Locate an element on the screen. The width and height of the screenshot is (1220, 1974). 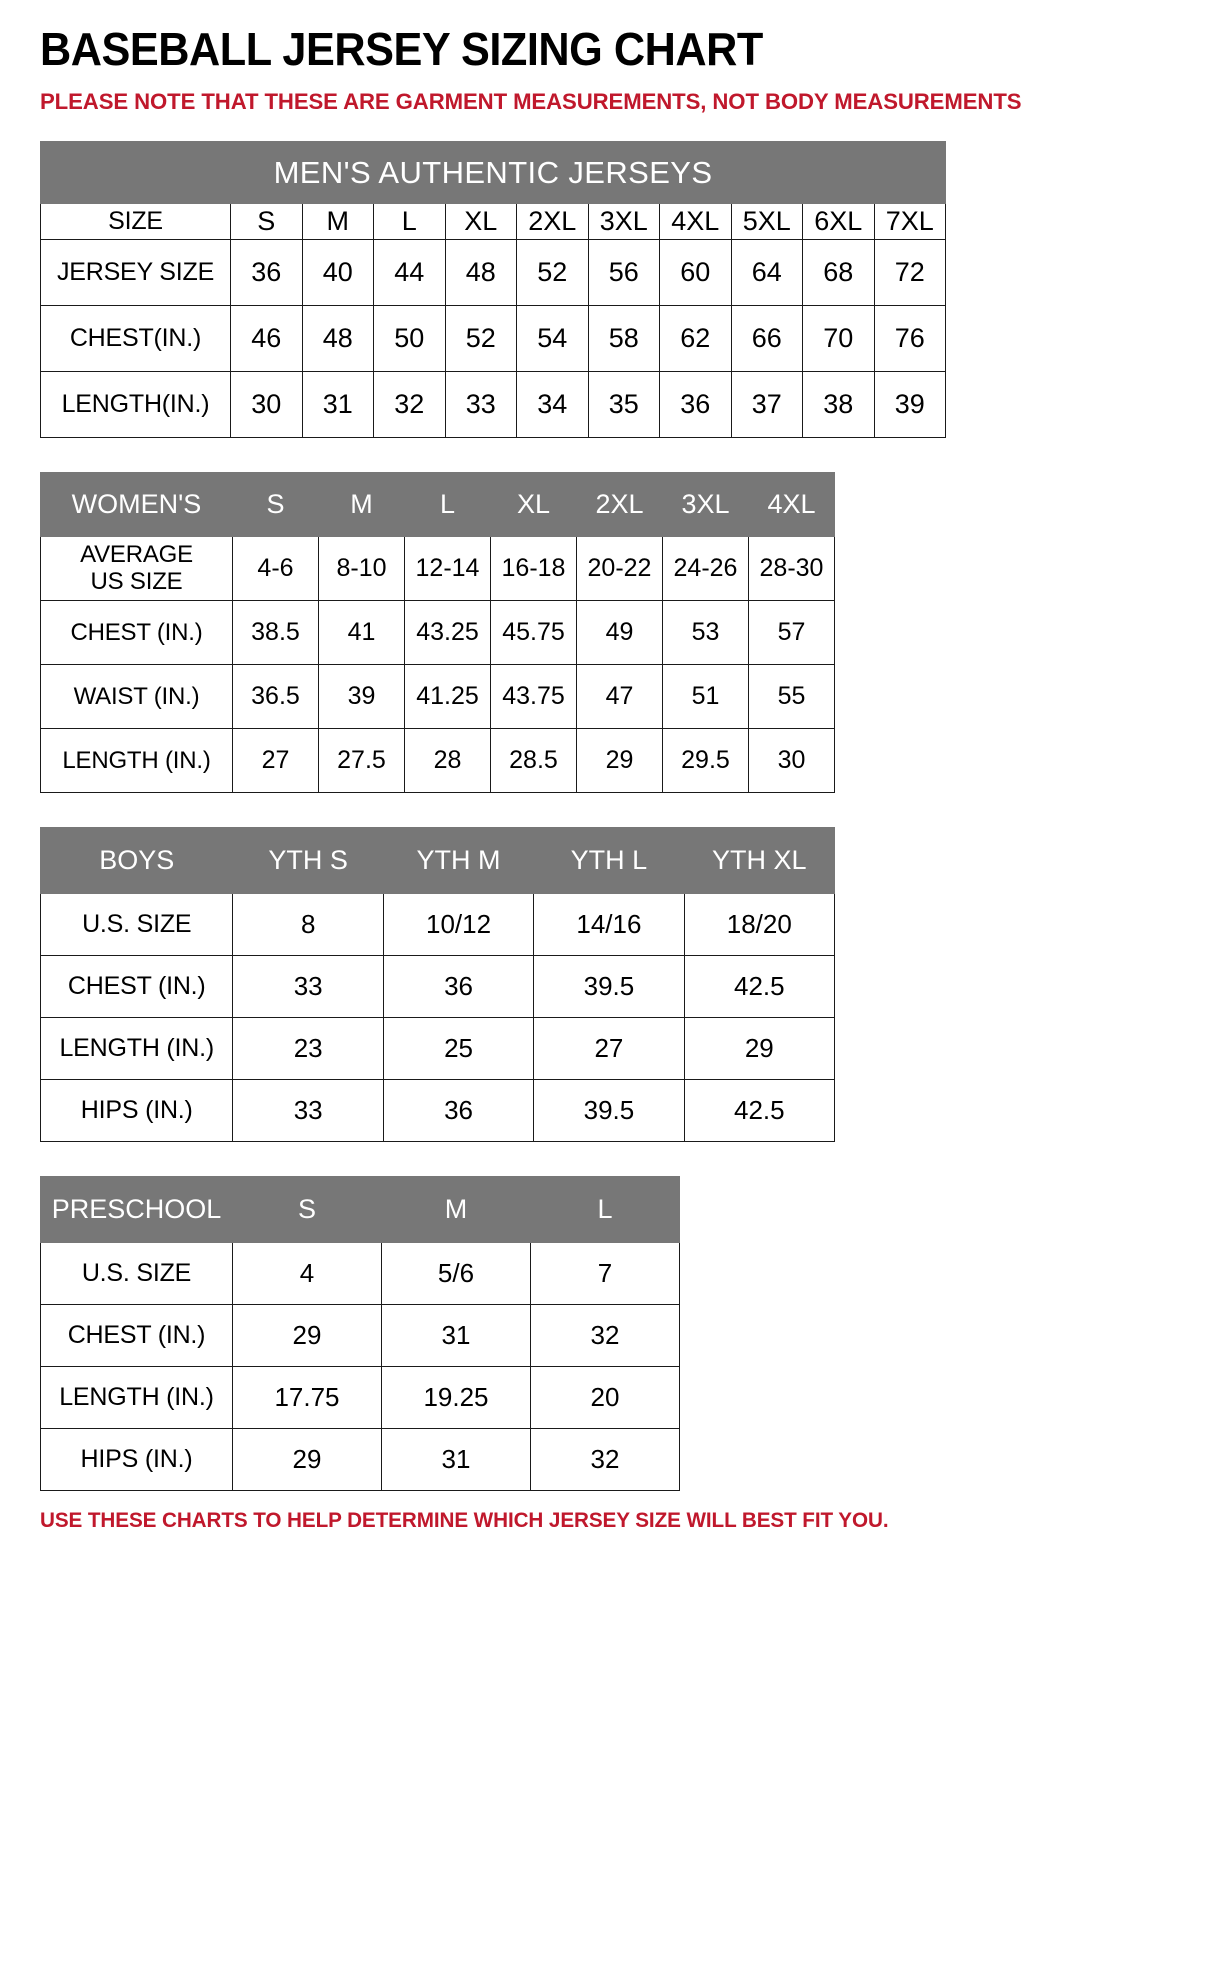
table-cell: 14/16 is located at coordinates (609, 925).